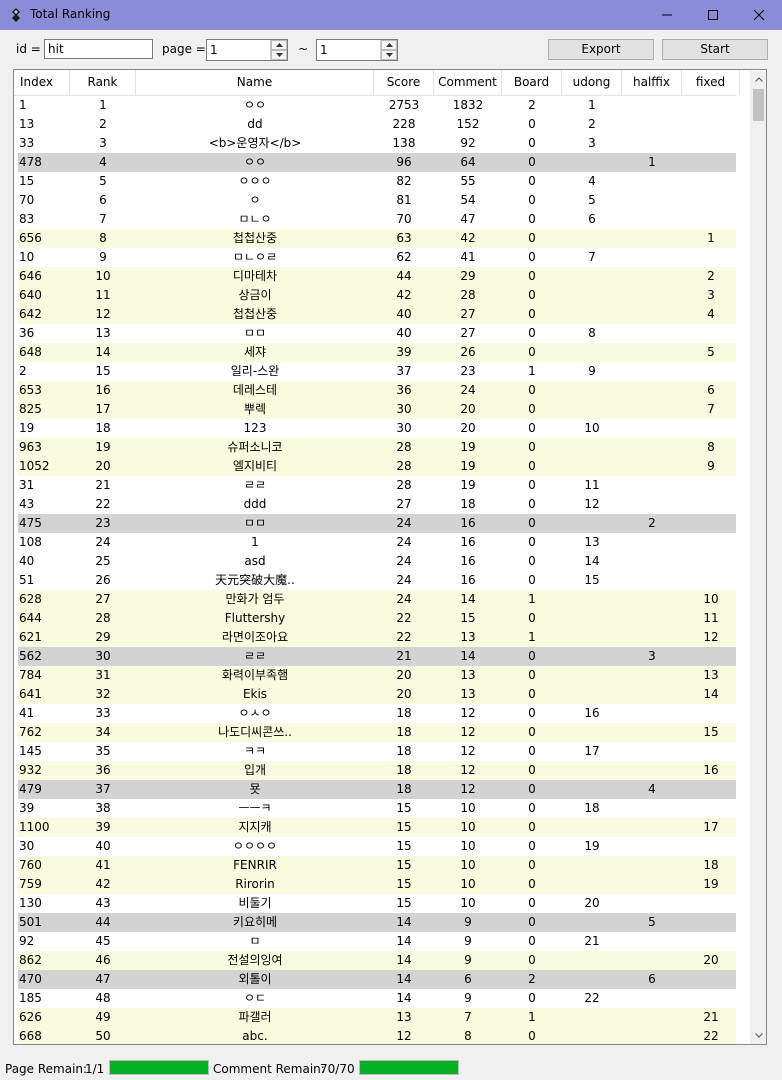 The width and height of the screenshot is (782, 1080). What do you see at coordinates (30, 523) in the screenshot?
I see `cell-index: 475` at bounding box center [30, 523].